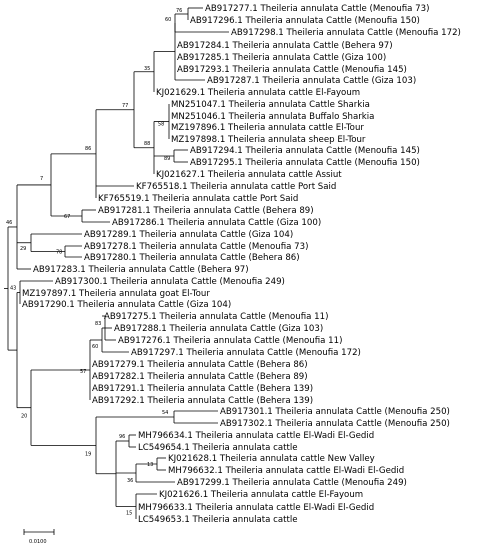 The height and width of the screenshot is (550, 485). I want to click on bootstrap-value: 57, so click(83, 372).